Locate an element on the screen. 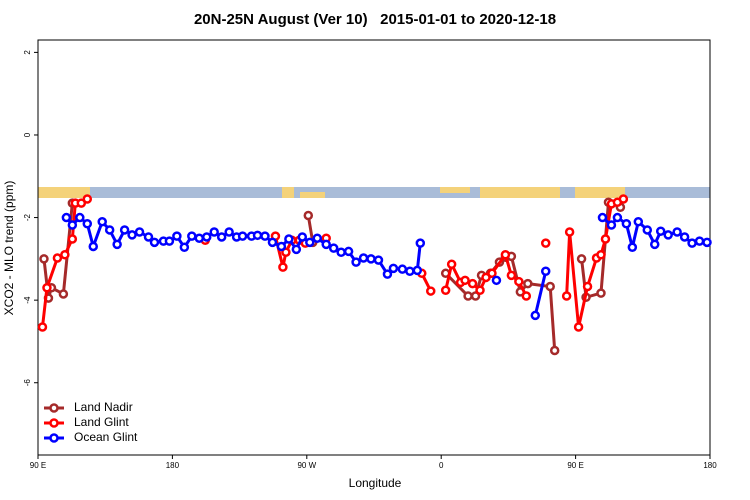 Image resolution: width=750 pixels, height=500 pixels. legend-label: Land Nadir is located at coordinates (103, 407).